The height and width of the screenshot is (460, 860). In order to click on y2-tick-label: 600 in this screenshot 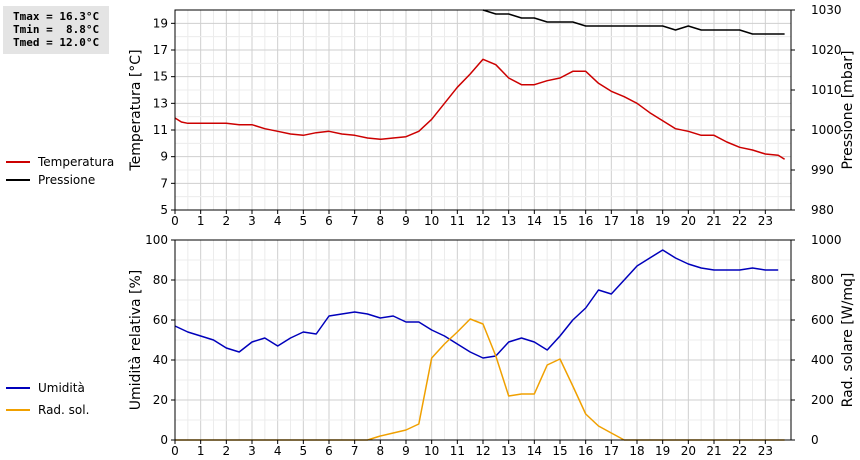, I will do `click(822, 320)`.